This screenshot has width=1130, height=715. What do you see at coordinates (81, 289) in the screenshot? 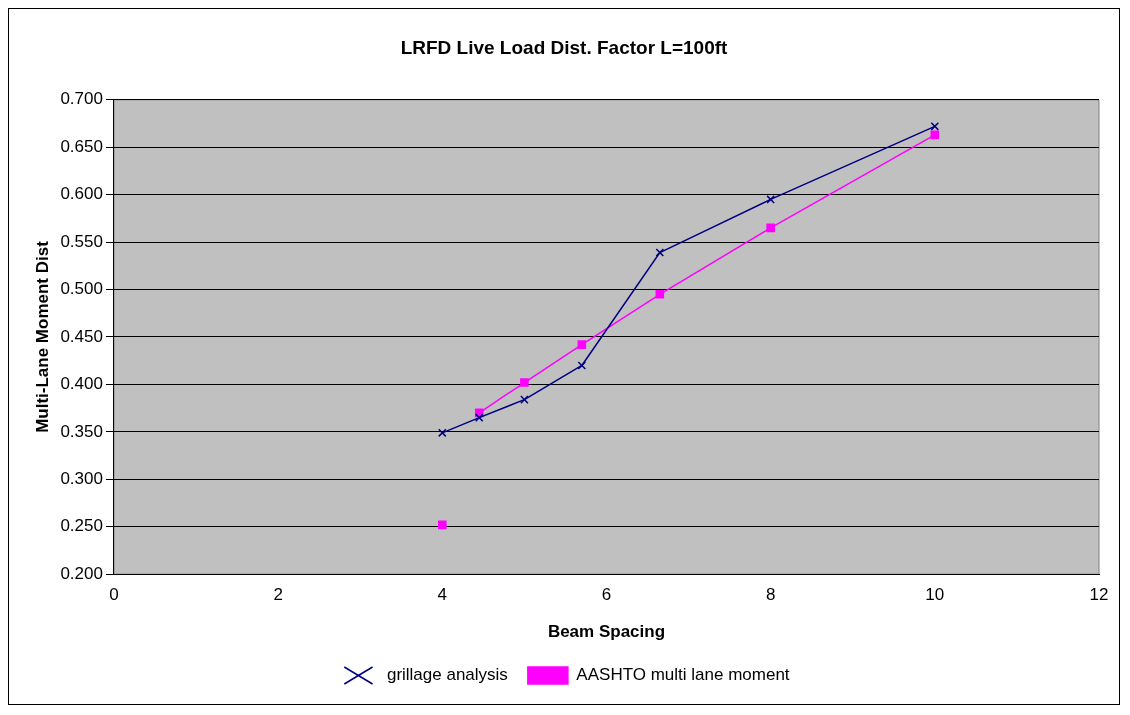
I see `y-tick-label: 0.500` at bounding box center [81, 289].